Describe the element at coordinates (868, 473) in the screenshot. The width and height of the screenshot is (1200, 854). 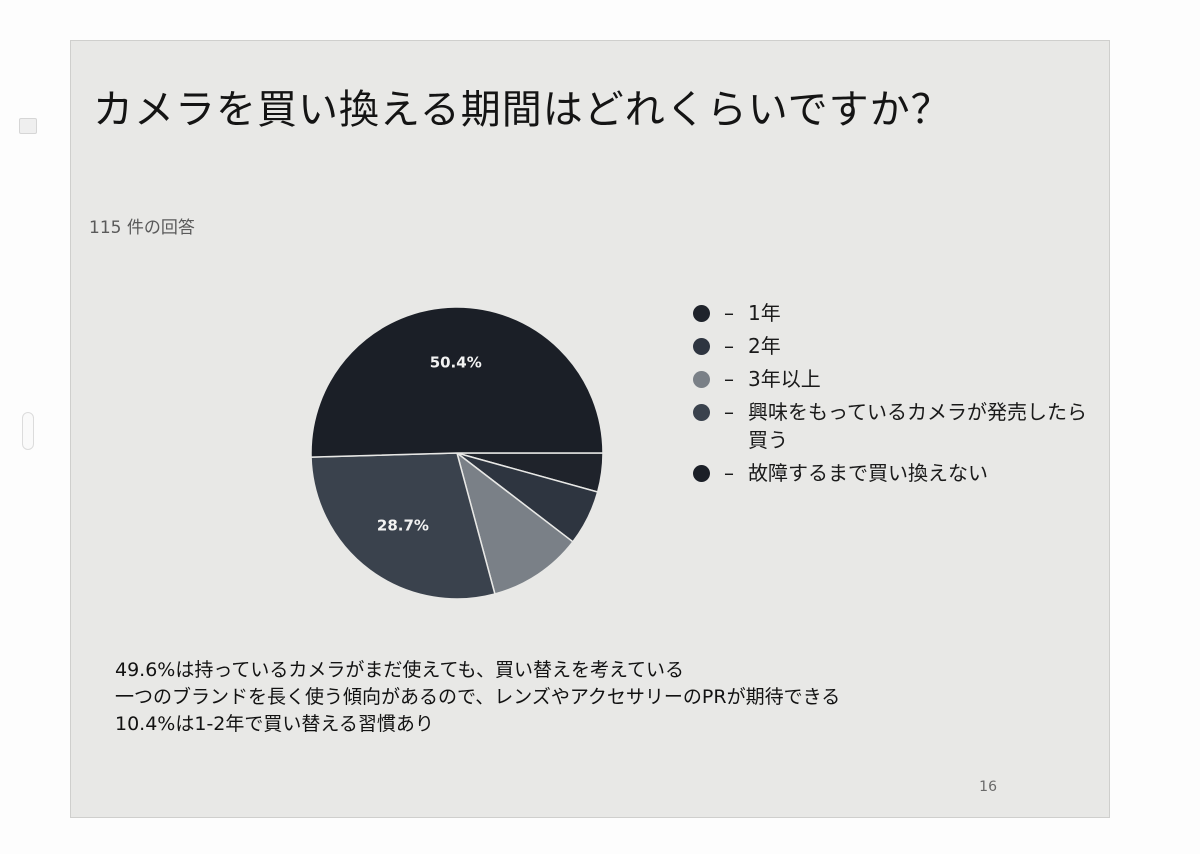
I see `legend-label: 故障するまで買い換えない` at that location.